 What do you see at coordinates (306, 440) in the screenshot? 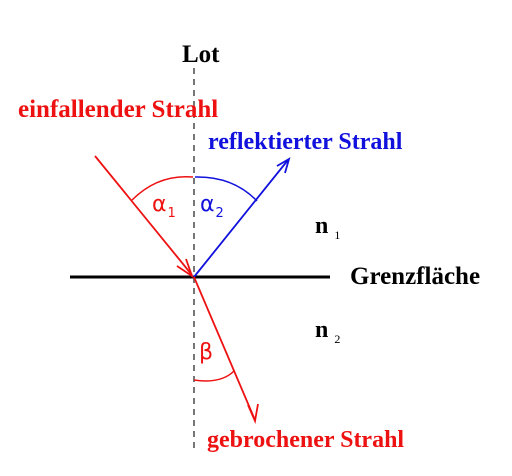
I see `refracted-ray-label: gebrochener Strahl` at bounding box center [306, 440].